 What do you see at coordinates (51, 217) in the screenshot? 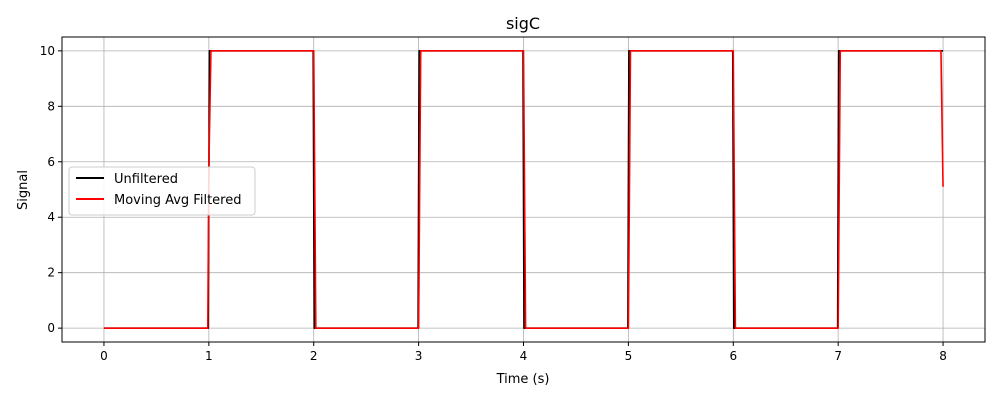
I see `y-tick-label: 4` at bounding box center [51, 217].